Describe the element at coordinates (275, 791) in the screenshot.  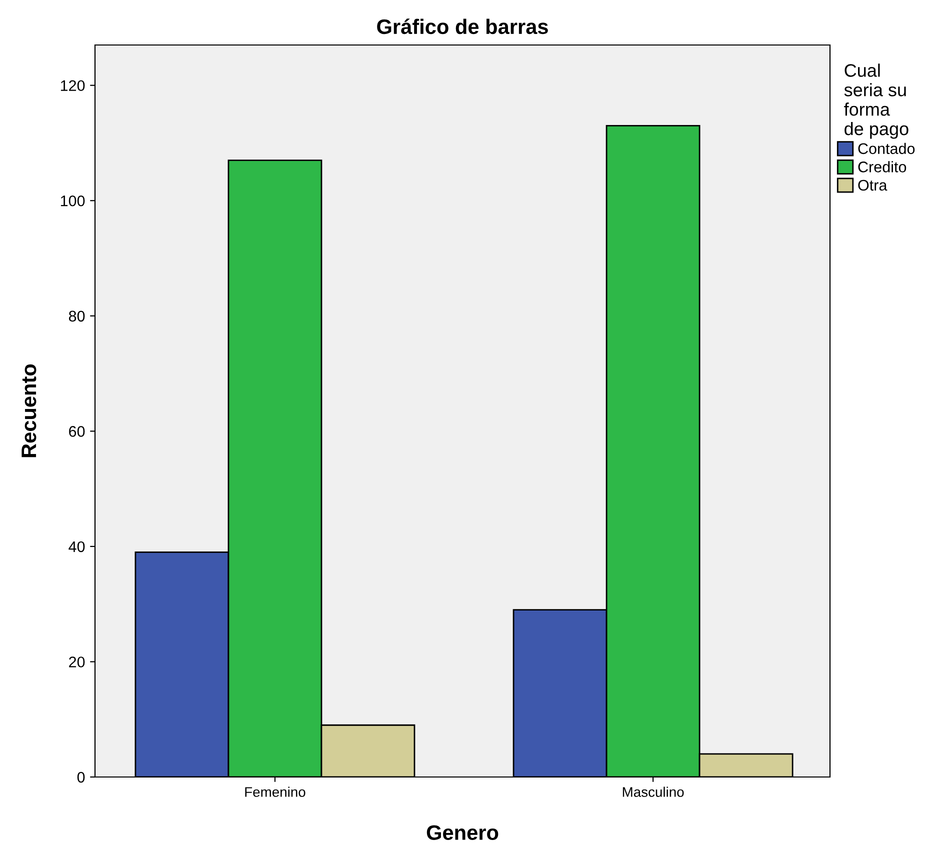
I see `x-tick-label: Femenino` at that location.